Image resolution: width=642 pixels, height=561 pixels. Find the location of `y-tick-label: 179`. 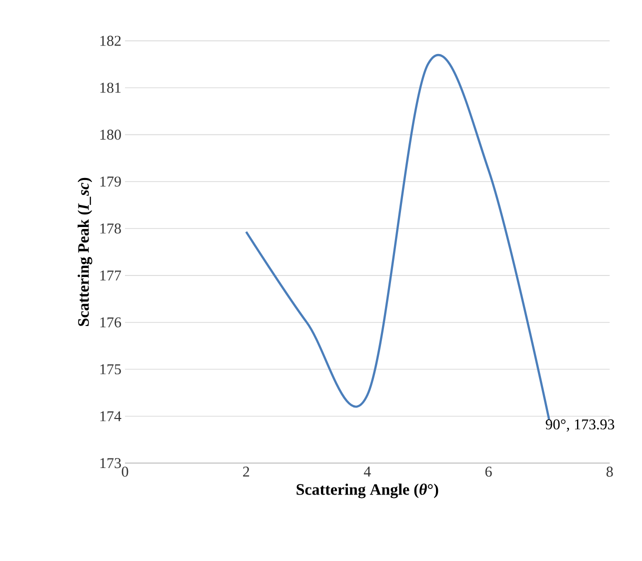

y-tick-label: 179 is located at coordinates (110, 181).